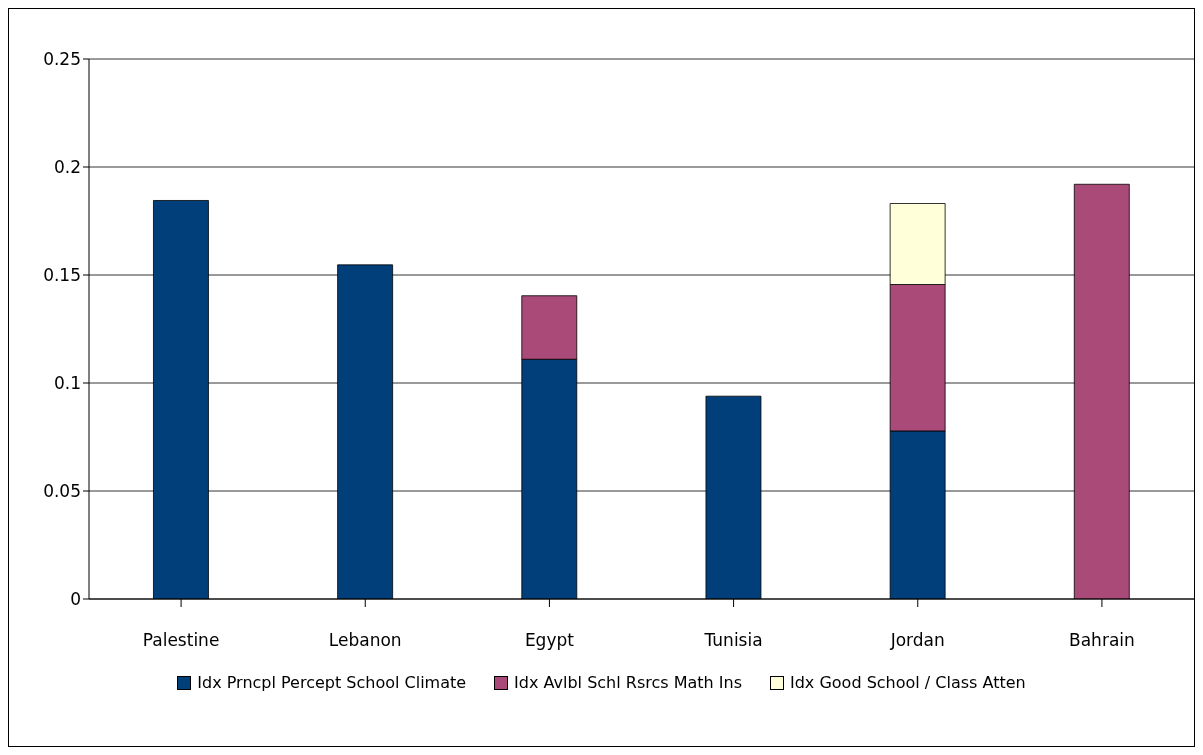  What do you see at coordinates (907, 682) in the screenshot?
I see `legend-label: Idx Good School / Class Atten` at bounding box center [907, 682].